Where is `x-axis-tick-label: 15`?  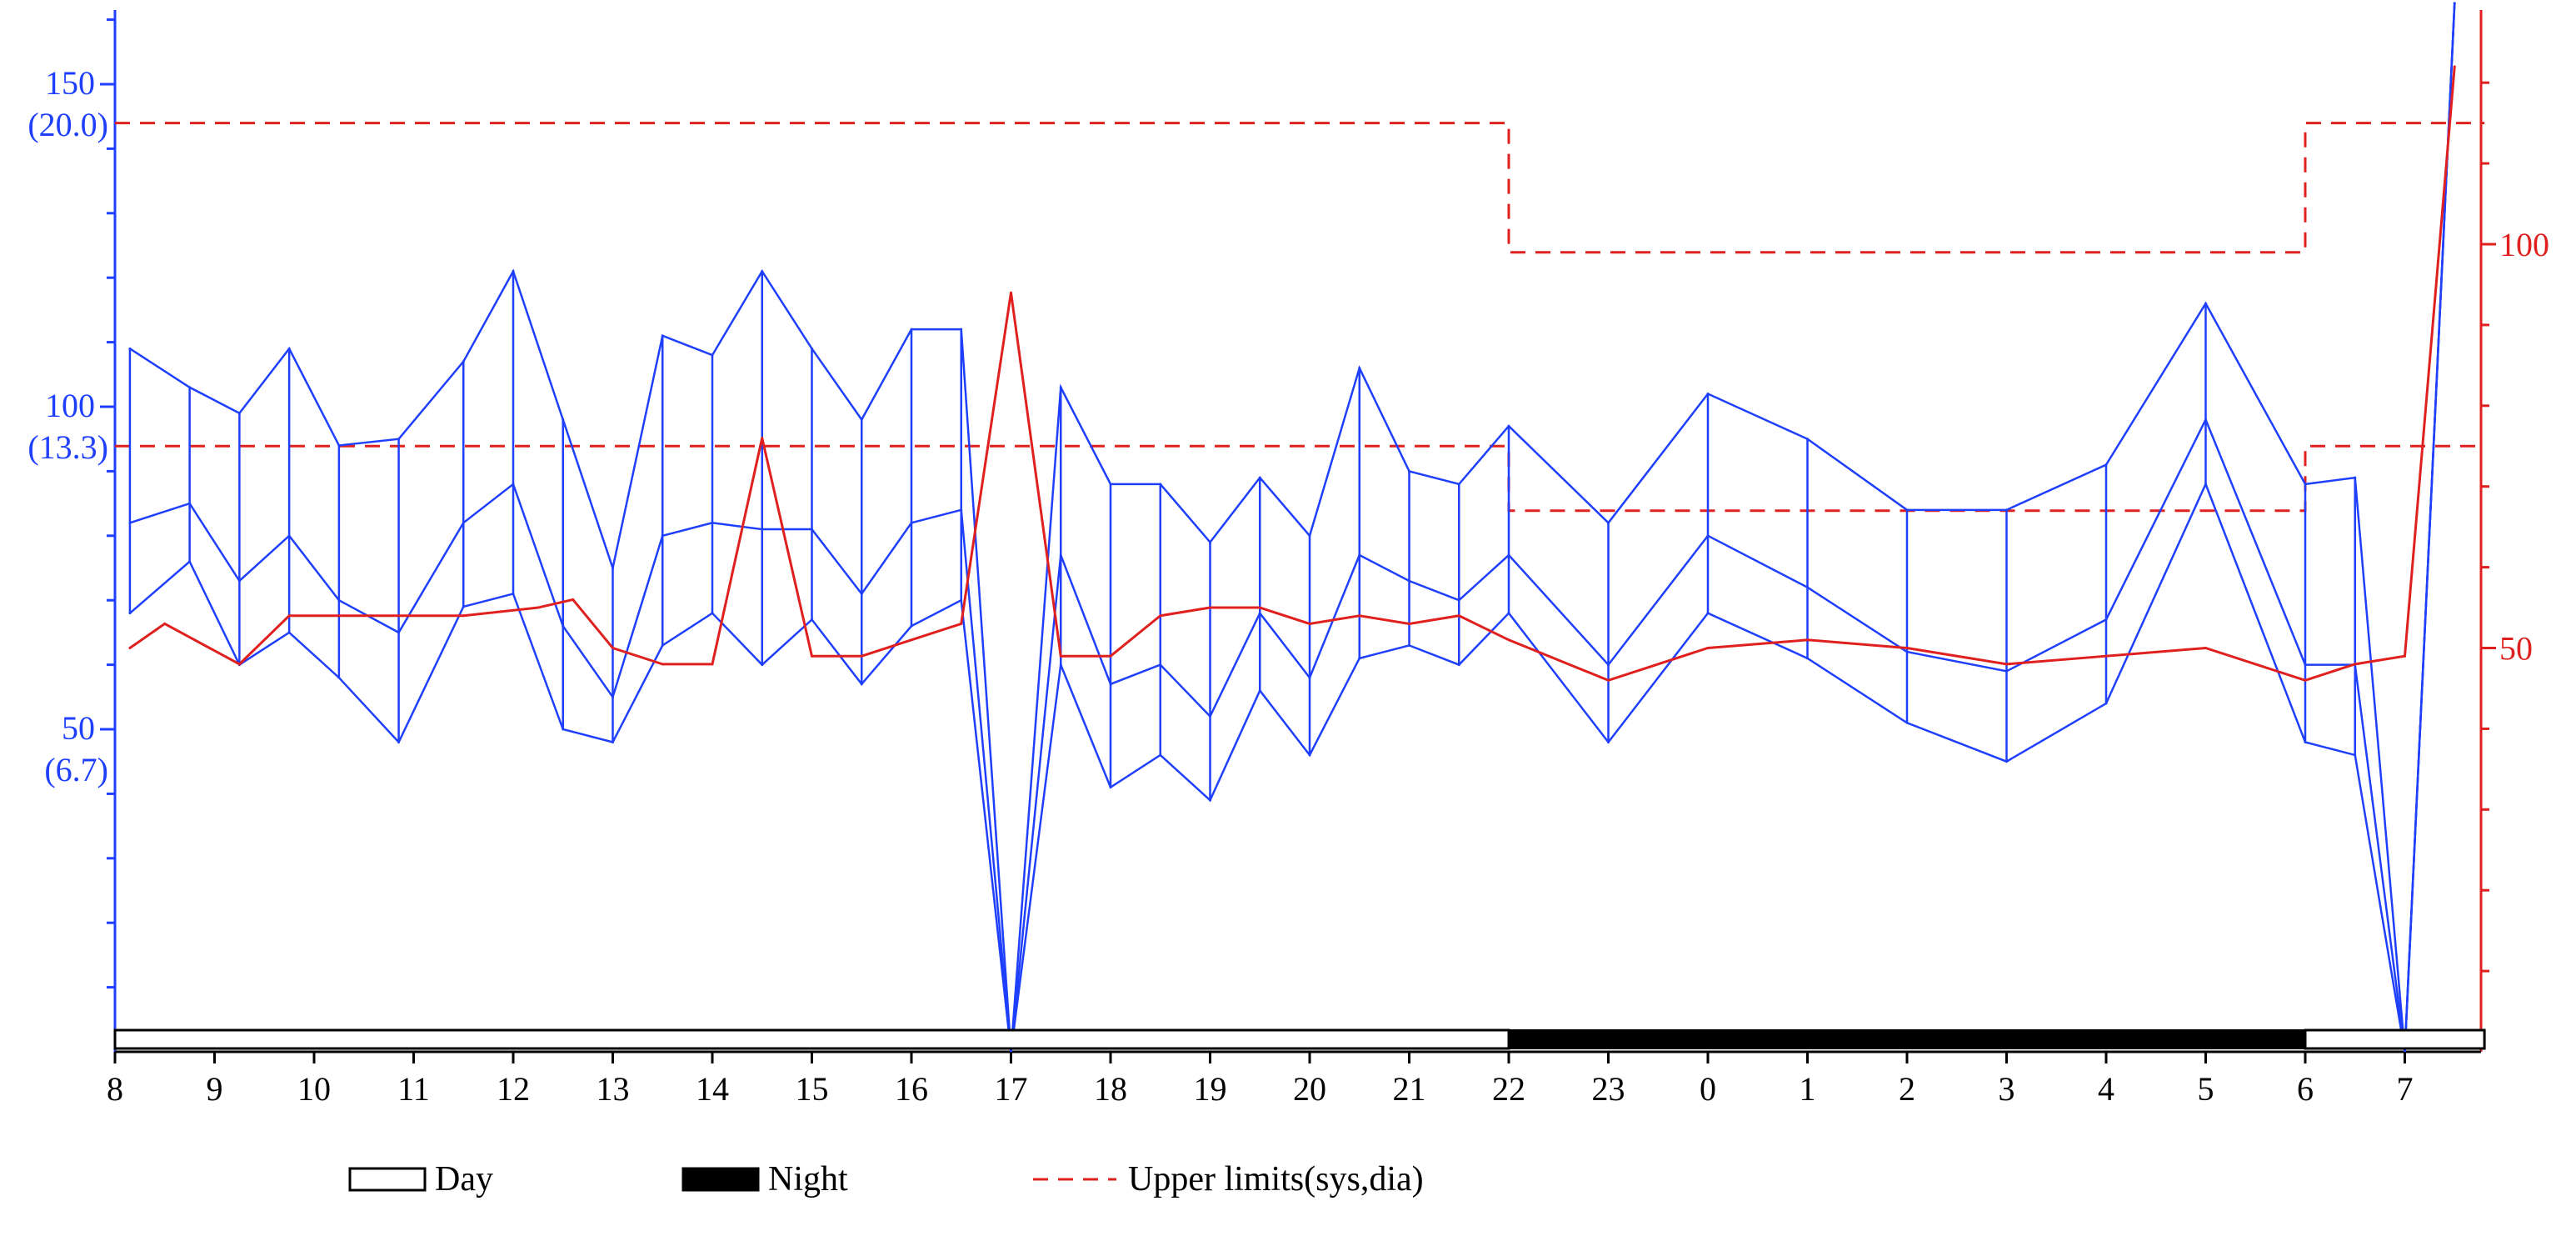 x-axis-tick-label: 15 is located at coordinates (812, 1089).